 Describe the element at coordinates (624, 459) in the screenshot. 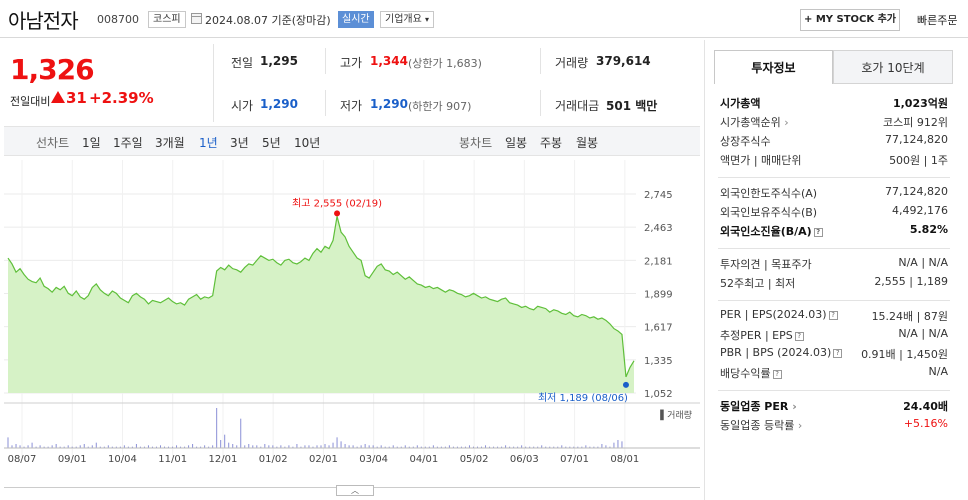

I see `x-tick-label: 08/01` at that location.